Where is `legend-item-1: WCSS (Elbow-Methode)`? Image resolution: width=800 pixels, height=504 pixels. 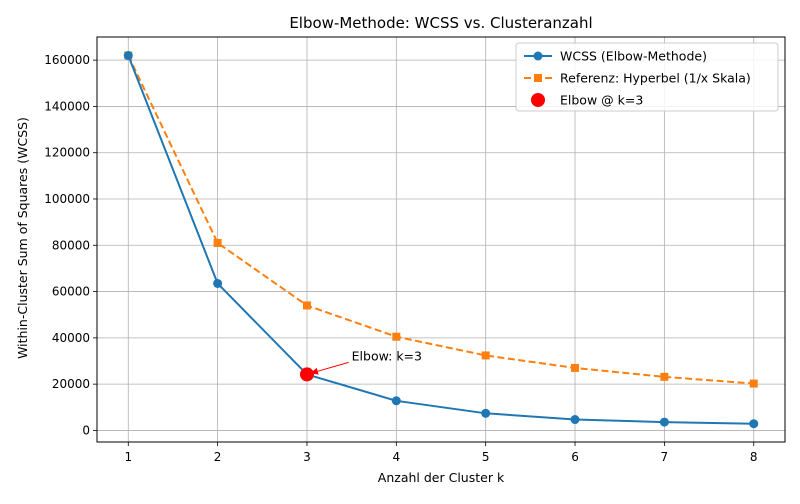
legend-item-1: WCSS (Elbow-Methode) is located at coordinates (615, 56).